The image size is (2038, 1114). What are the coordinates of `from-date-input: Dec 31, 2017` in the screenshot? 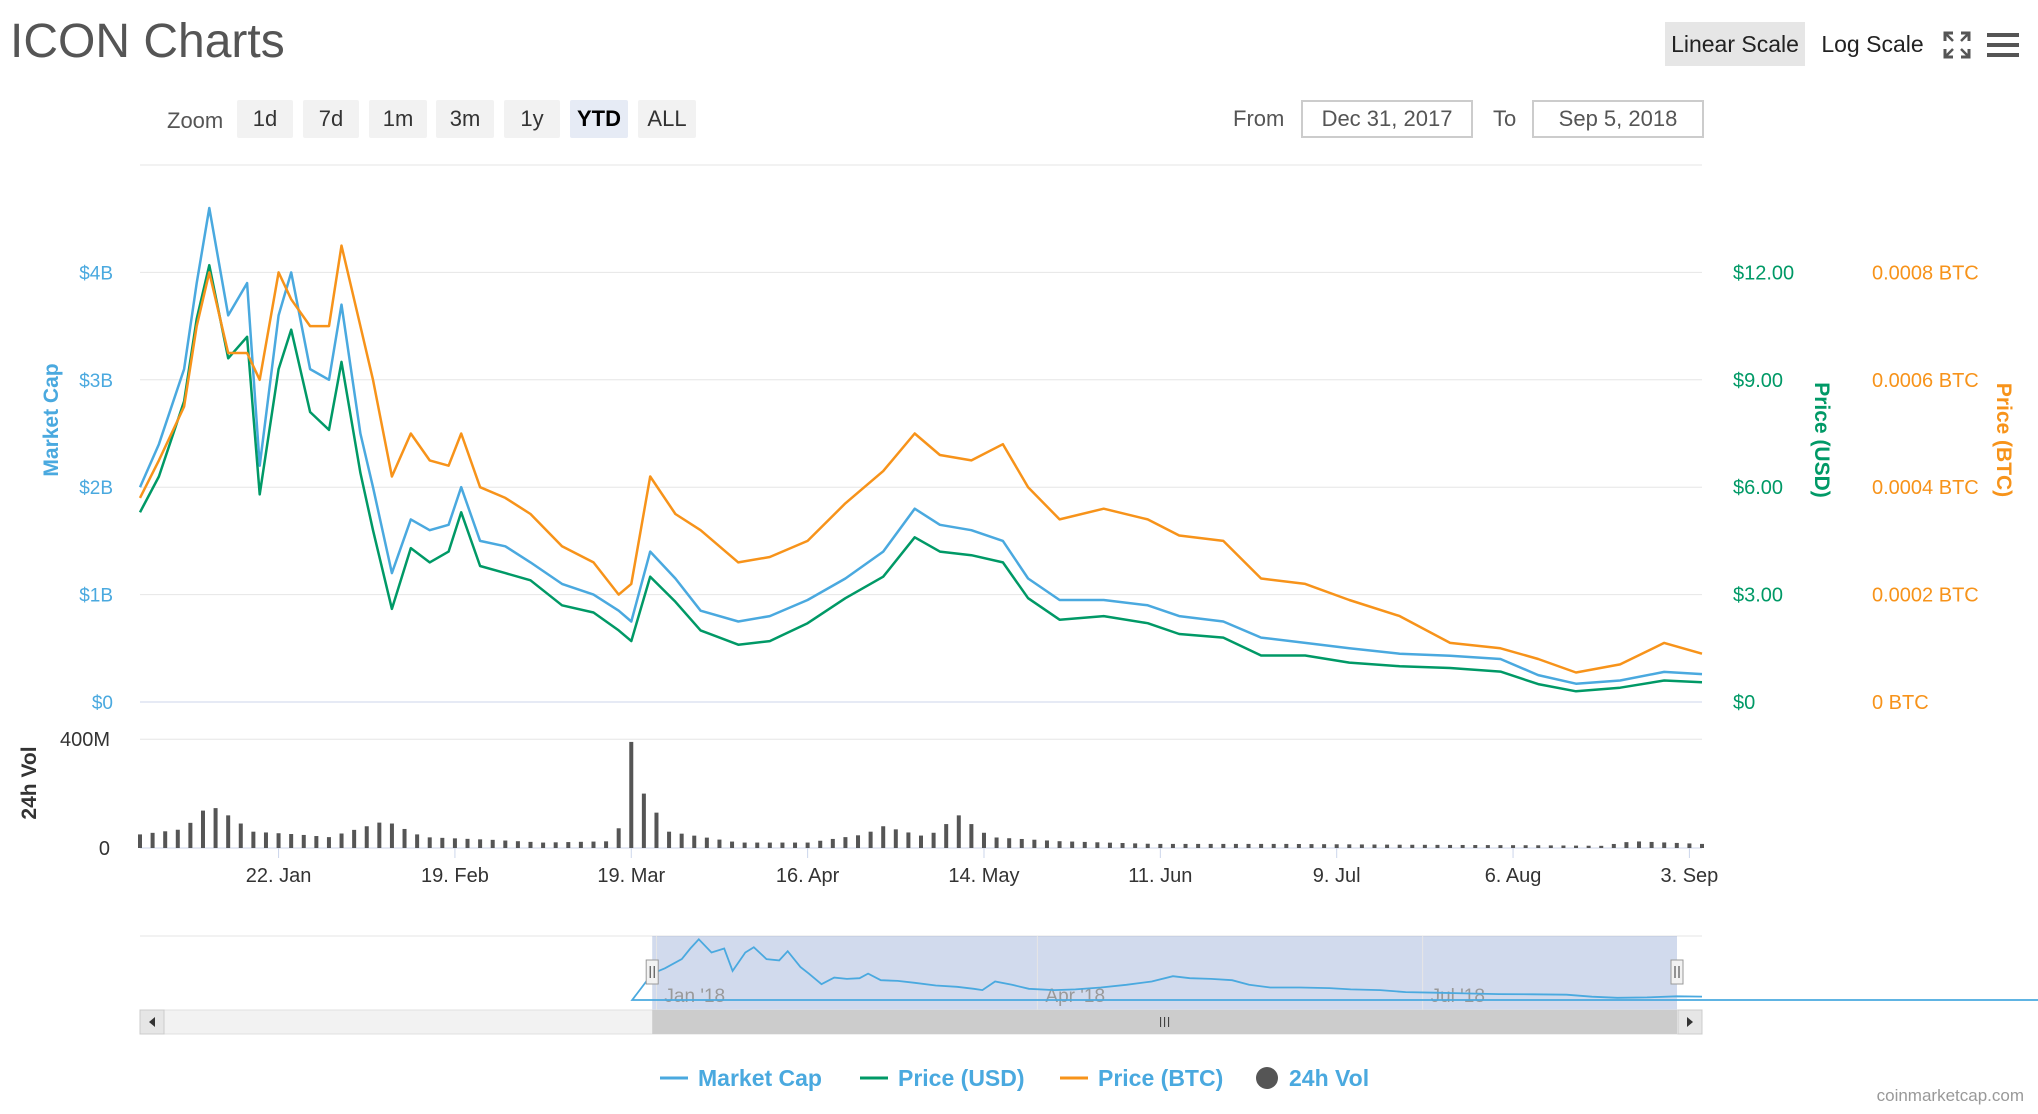 It's located at (1387, 119).